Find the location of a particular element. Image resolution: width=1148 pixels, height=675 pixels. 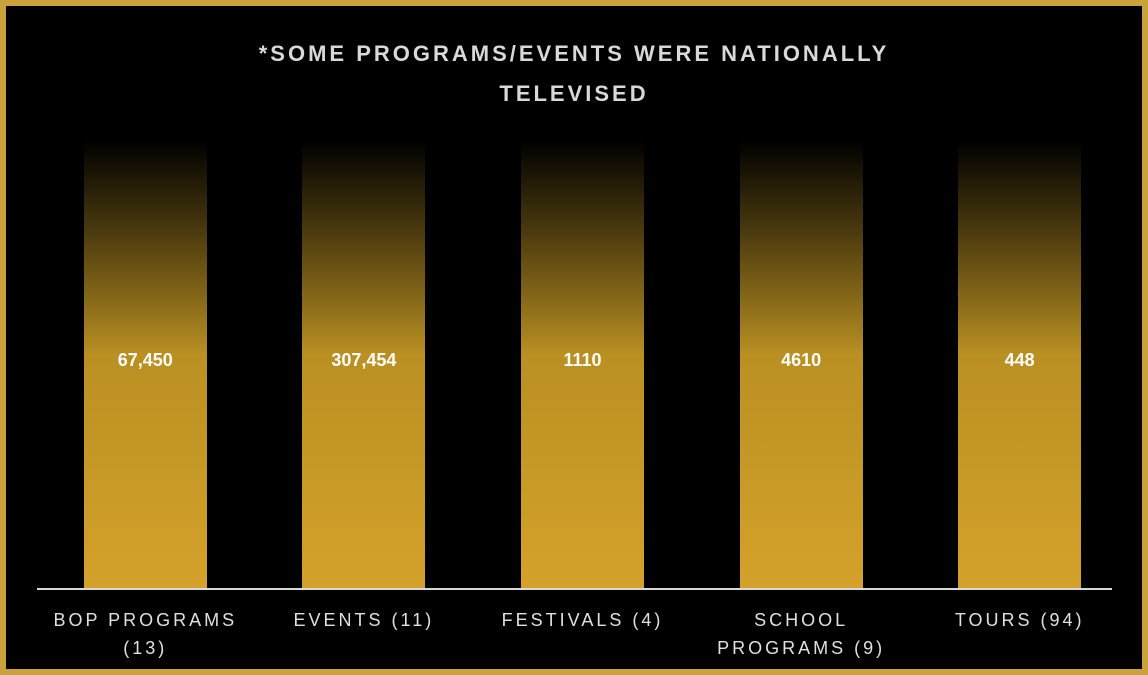

data-label: 1110 is located at coordinates (582, 360).